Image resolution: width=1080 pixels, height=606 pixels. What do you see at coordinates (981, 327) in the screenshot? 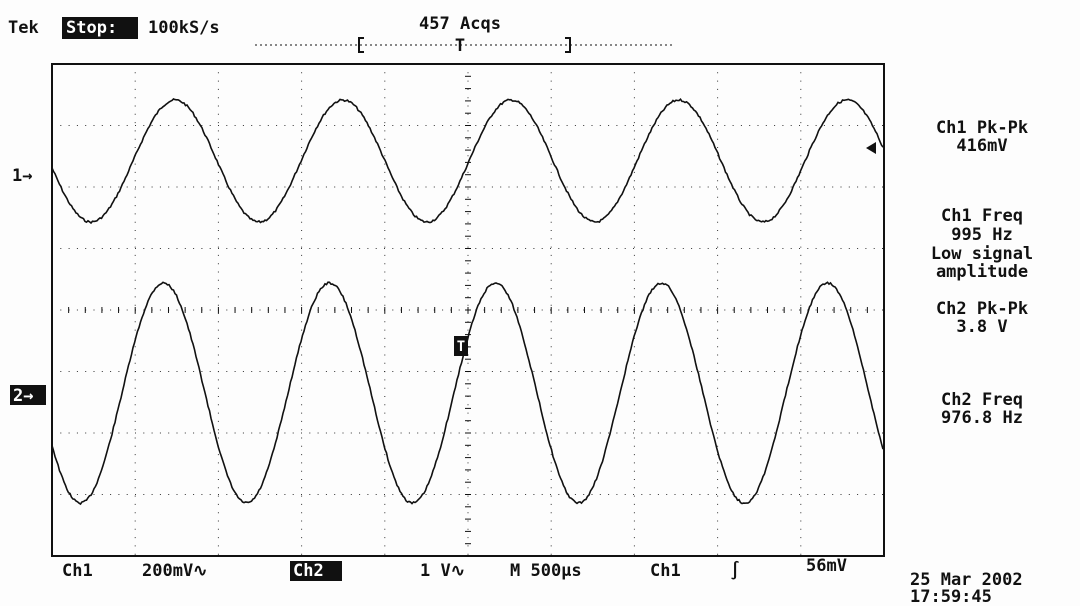
I see `readout-value: 3.8 V` at bounding box center [981, 327].